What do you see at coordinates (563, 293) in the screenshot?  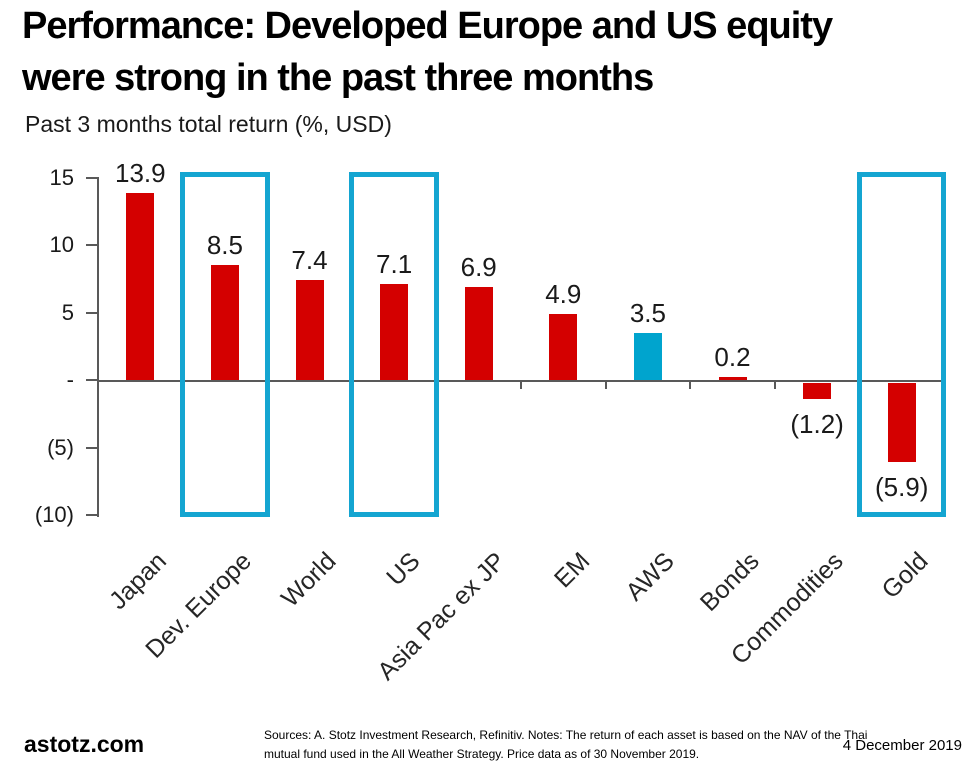 I see `value-label-em: 4.9` at bounding box center [563, 293].